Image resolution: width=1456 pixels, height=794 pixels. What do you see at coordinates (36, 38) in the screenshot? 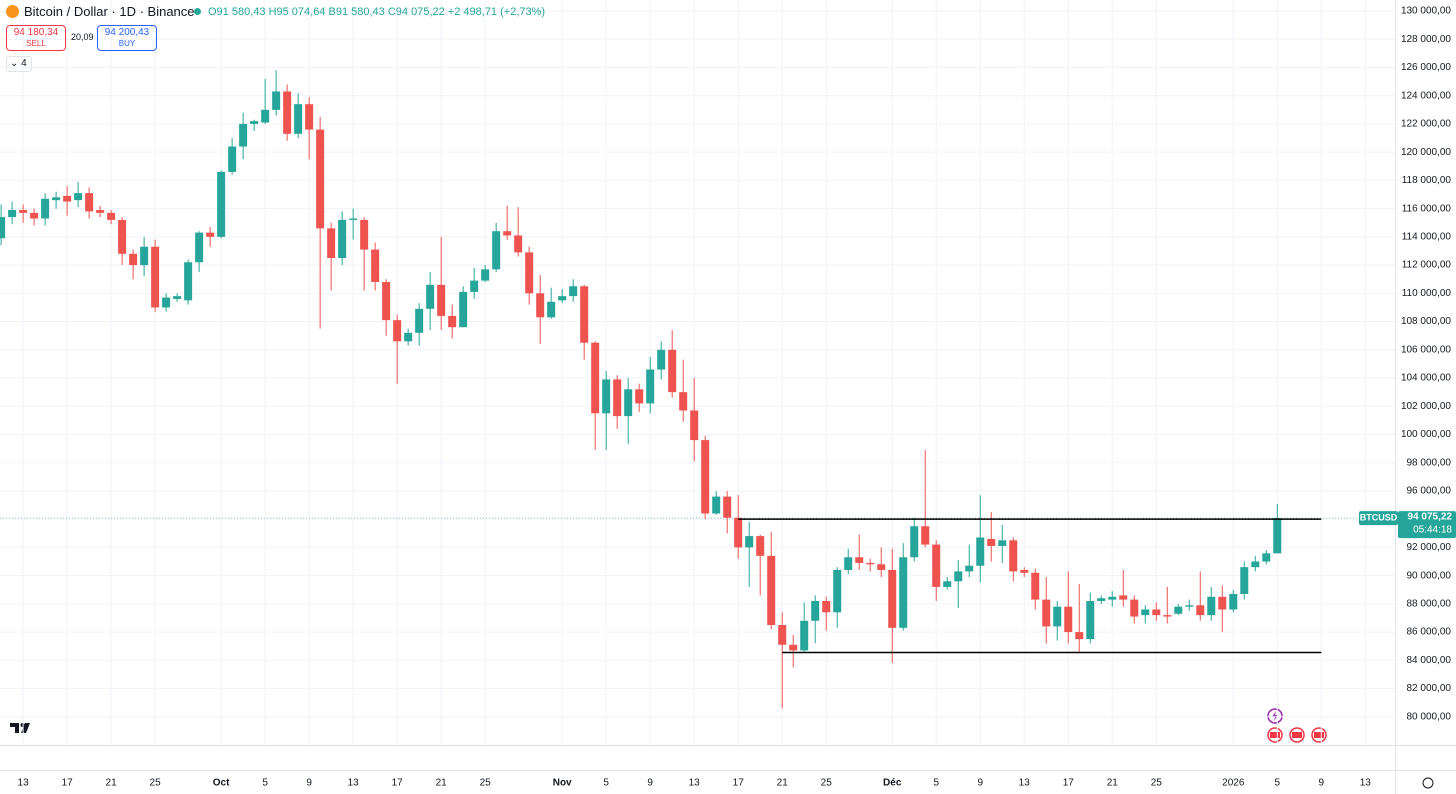
I see `sell-button: 94 180,34 SELL` at bounding box center [36, 38].